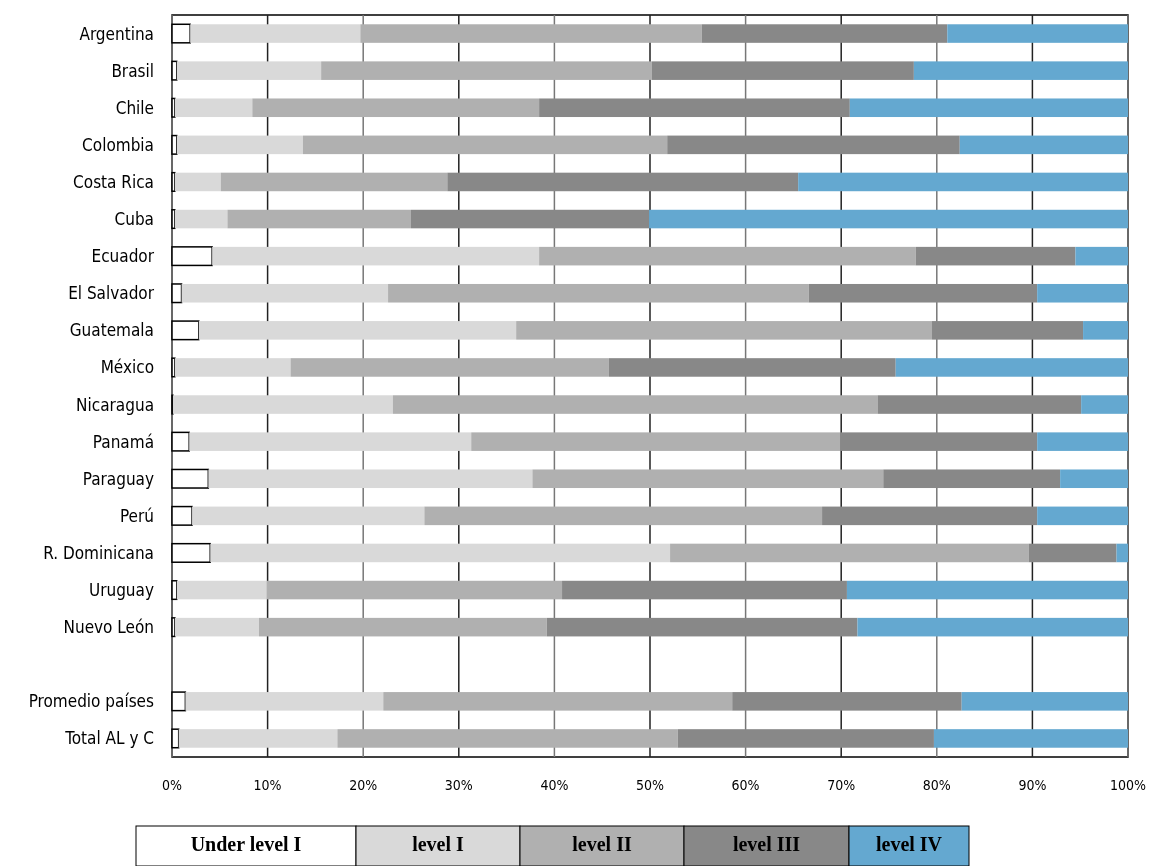 The height and width of the screenshot is (866, 1153). I want to click on x-tick-label: 60%, so click(745, 785).